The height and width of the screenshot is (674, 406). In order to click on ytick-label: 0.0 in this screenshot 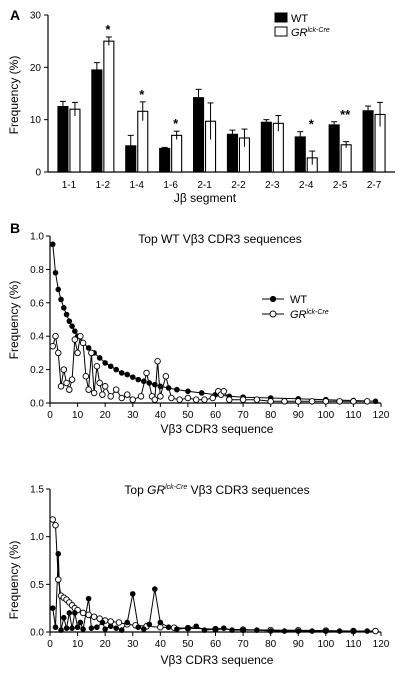, I will do `click(37, 633)`.